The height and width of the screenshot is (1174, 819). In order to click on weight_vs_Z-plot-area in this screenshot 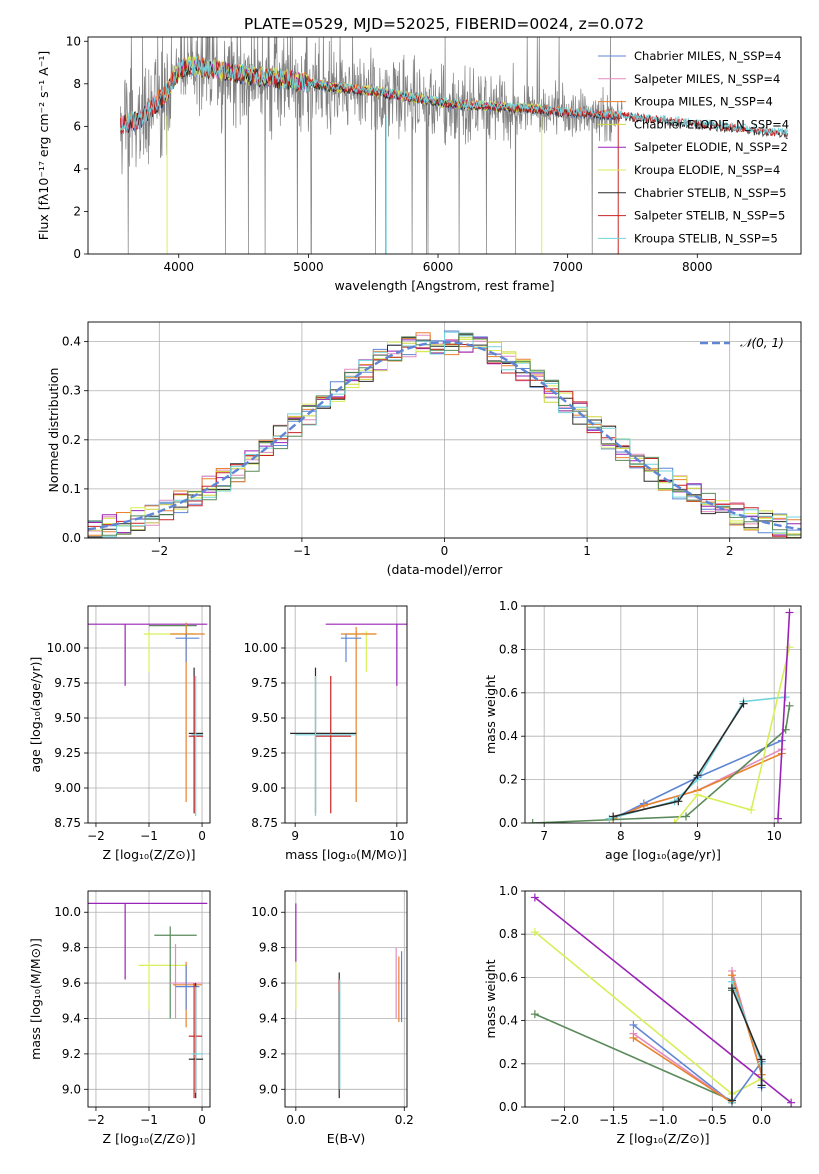, I will do `click(663, 1000)`.